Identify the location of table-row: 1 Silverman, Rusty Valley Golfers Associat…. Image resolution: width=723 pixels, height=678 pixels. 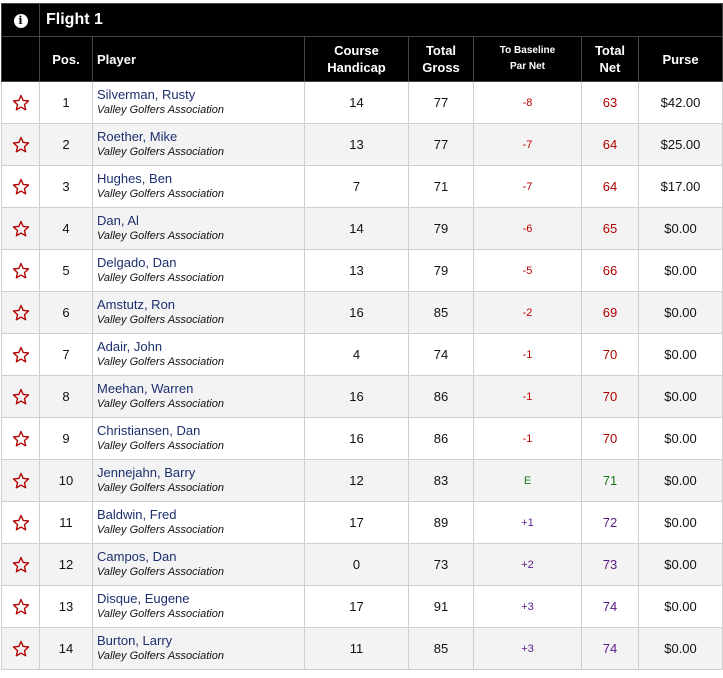
(362, 102).